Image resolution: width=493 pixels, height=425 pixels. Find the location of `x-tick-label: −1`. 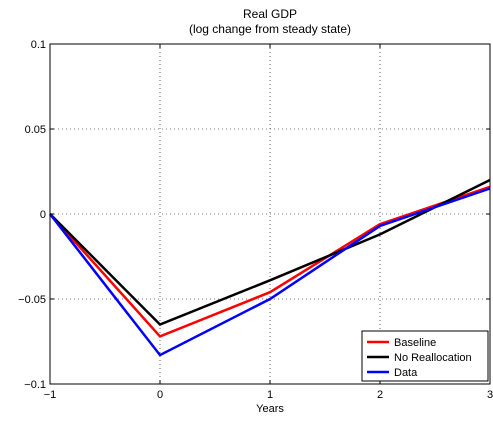

x-tick-label: −1 is located at coordinates (50, 395).